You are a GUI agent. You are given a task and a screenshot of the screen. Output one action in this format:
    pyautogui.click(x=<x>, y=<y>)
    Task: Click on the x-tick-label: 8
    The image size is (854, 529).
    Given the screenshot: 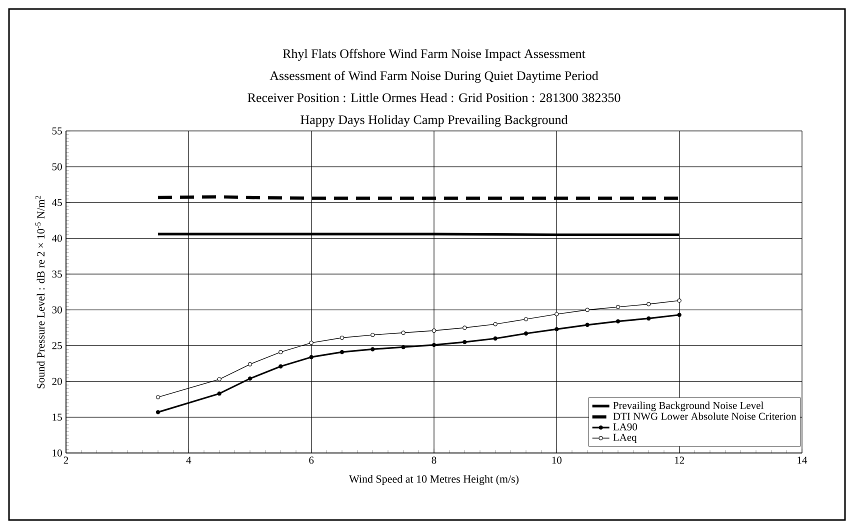 What is the action you would take?
    pyautogui.click(x=434, y=460)
    